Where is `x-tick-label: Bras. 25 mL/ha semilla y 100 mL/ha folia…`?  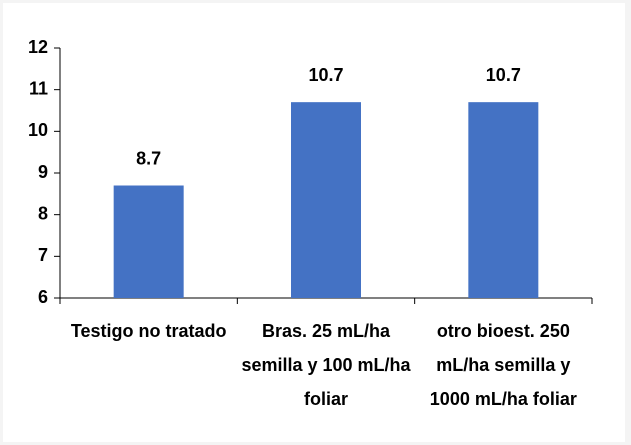
x-tick-label: Bras. 25 mL/ha semilla y 100 mL/ha folia… is located at coordinates (326, 365).